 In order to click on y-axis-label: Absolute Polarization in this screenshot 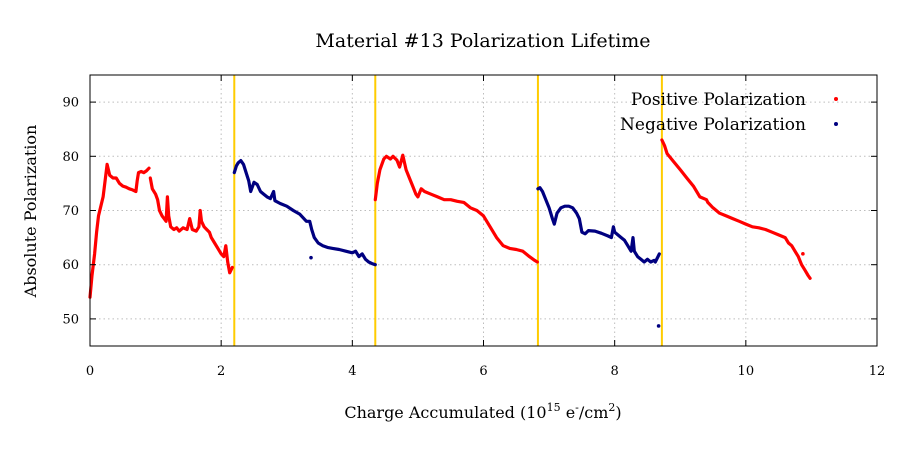, I will do `click(30, 212)`.